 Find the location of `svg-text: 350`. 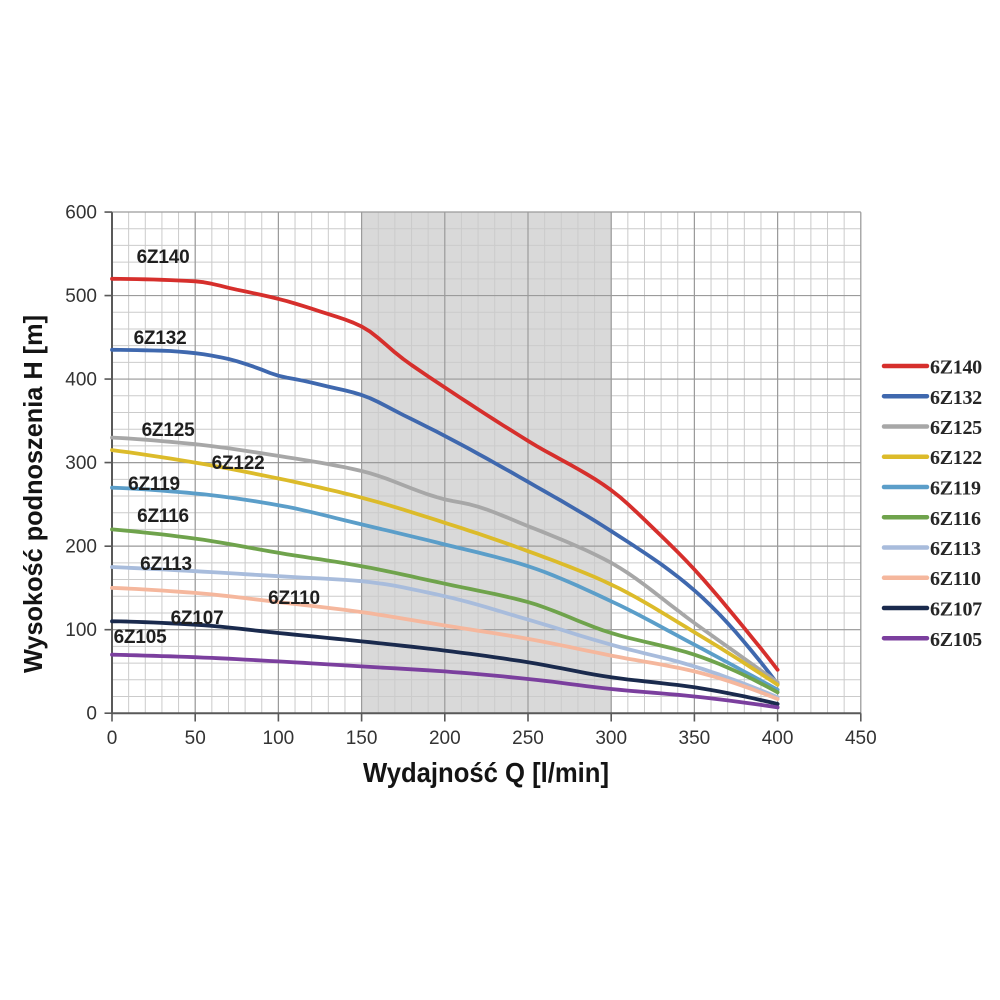

svg-text: 350 is located at coordinates (695, 738).